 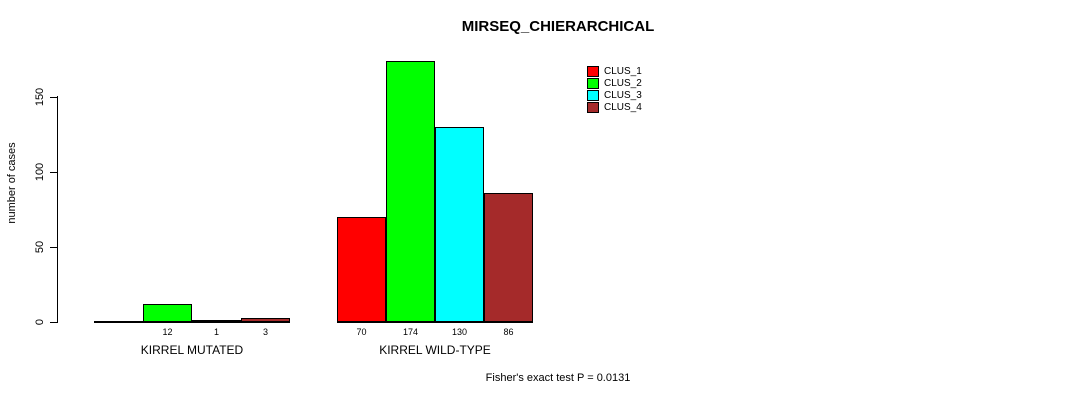 I want to click on y-axis-line, so click(x=57, y=209).